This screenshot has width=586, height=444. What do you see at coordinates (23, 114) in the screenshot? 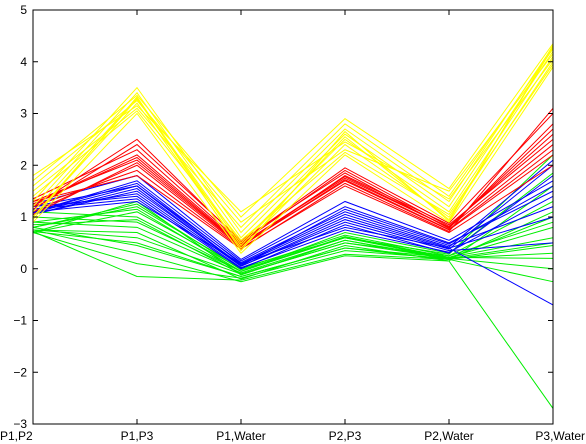
I see `y-tick-label: 3` at bounding box center [23, 114].